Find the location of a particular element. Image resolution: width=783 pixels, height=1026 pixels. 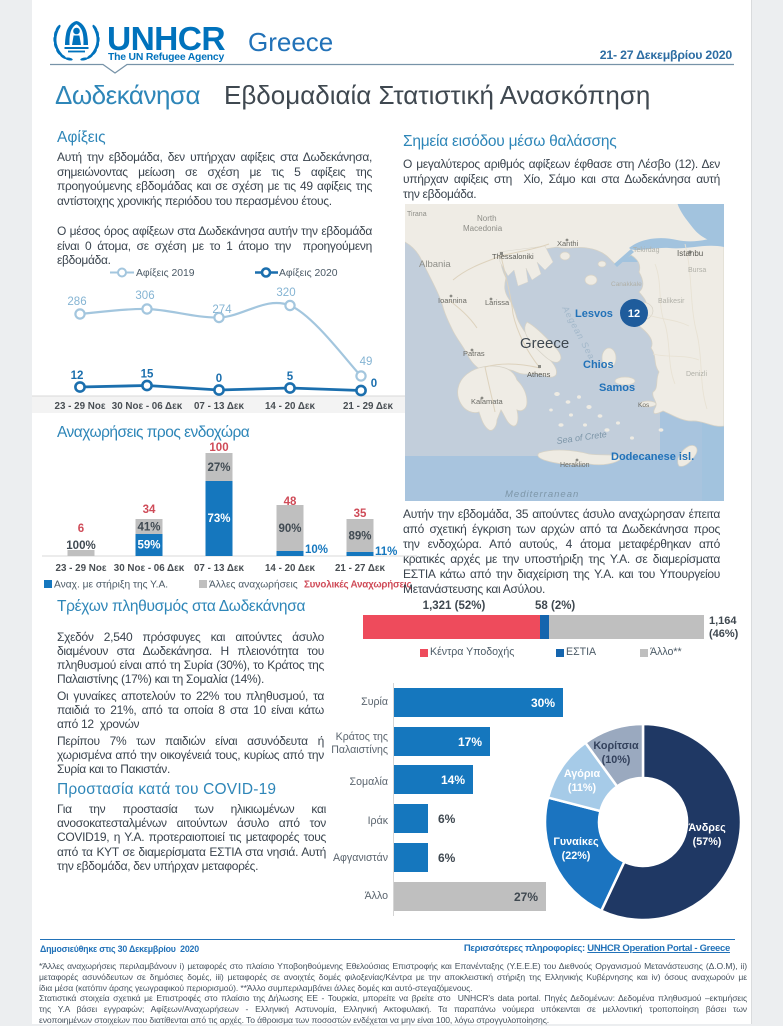

svg-text: Αφίξεις 2019 is located at coordinates (165, 273).